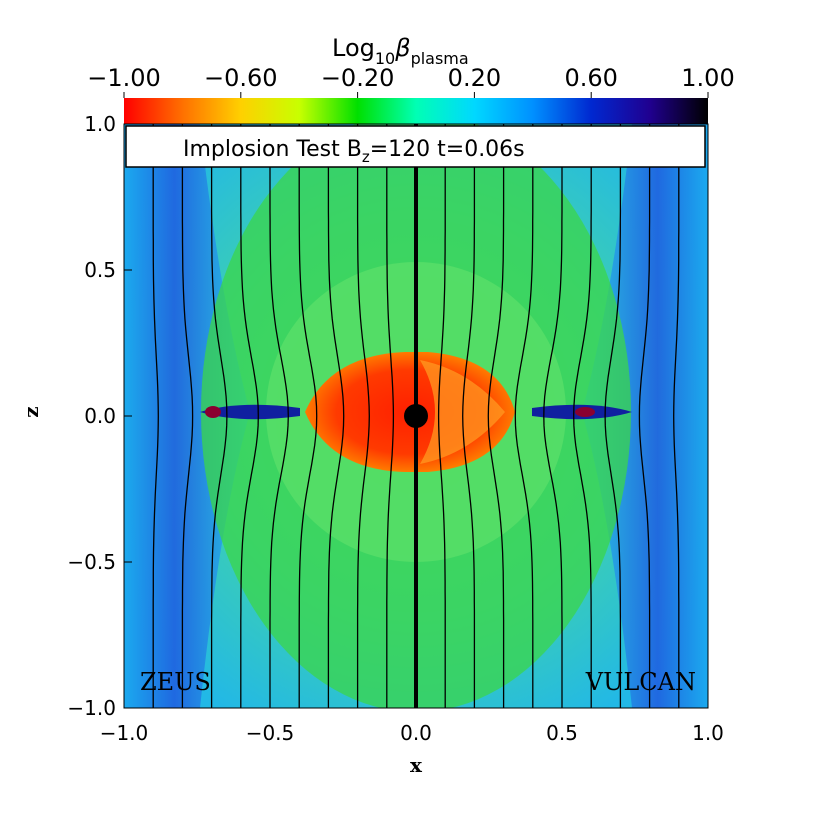 The width and height of the screenshot is (830, 830). What do you see at coordinates (640, 682) in the screenshot?
I see `right-code-label: VULCAN` at bounding box center [640, 682].